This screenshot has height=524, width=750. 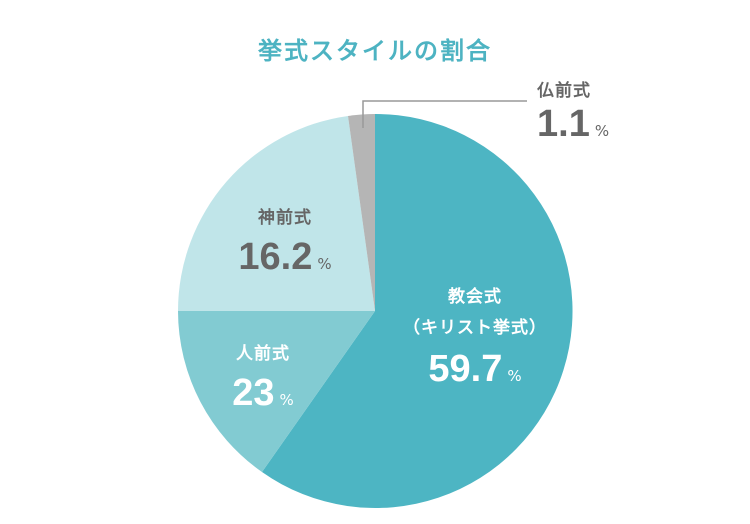 What do you see at coordinates (263, 354) in the screenshot?
I see `label-civil-name: 人前式` at bounding box center [263, 354].